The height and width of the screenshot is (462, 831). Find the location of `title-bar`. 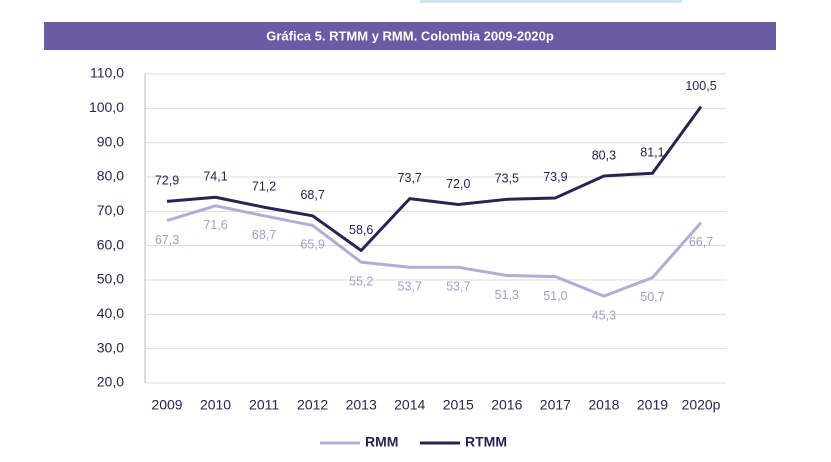

title-bar is located at coordinates (410, 36).